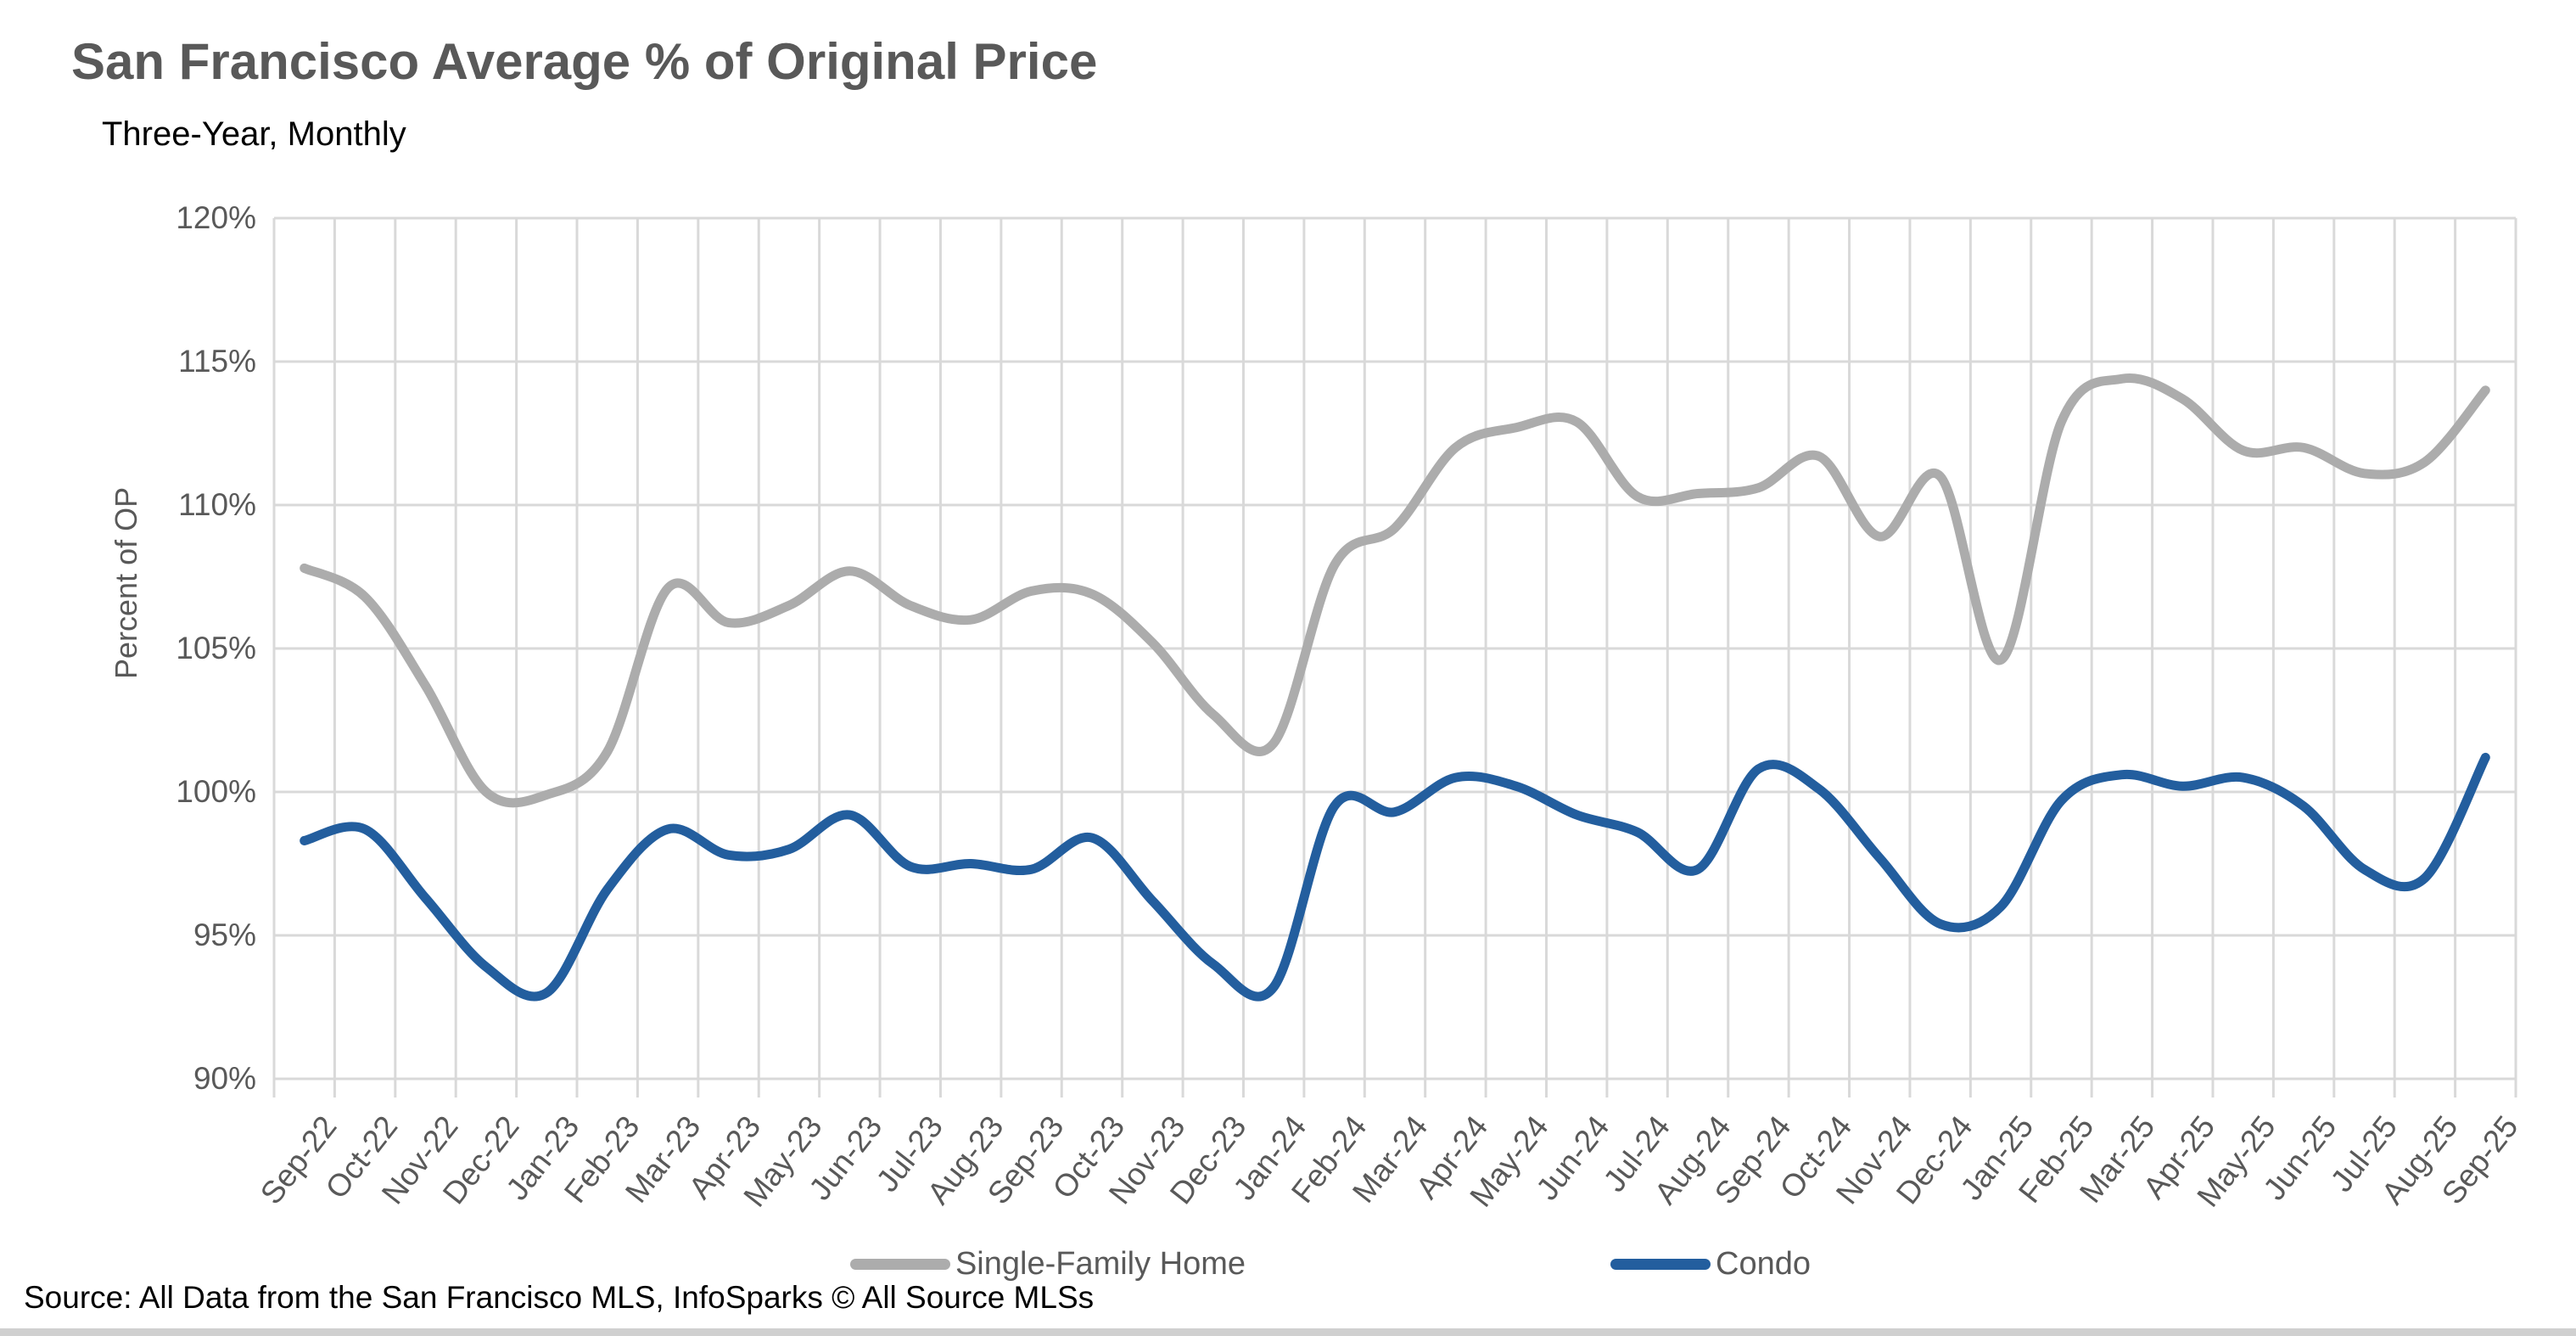 Image resolution: width=2576 pixels, height=1336 pixels. I want to click on legend-item-single-family-home: Single-Family Home, so click(1048, 1264).